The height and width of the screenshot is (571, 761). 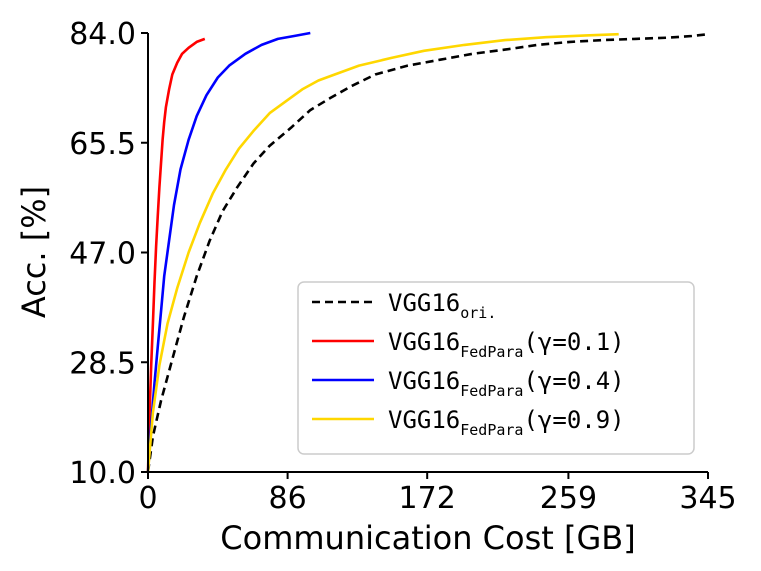 I want to click on y-ticks: 10.0 28.5 47.0 65.5 84.0, so click(x=108, y=254).